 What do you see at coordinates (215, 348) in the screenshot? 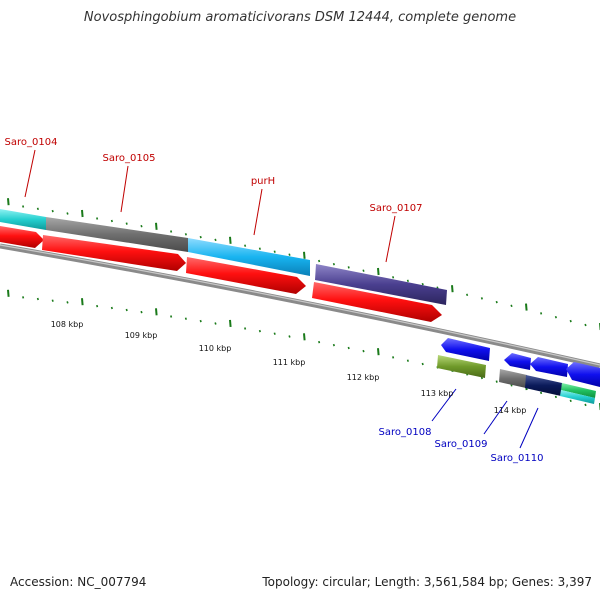
I see `scale-label-110-kbp: 110 kbp` at bounding box center [215, 348].